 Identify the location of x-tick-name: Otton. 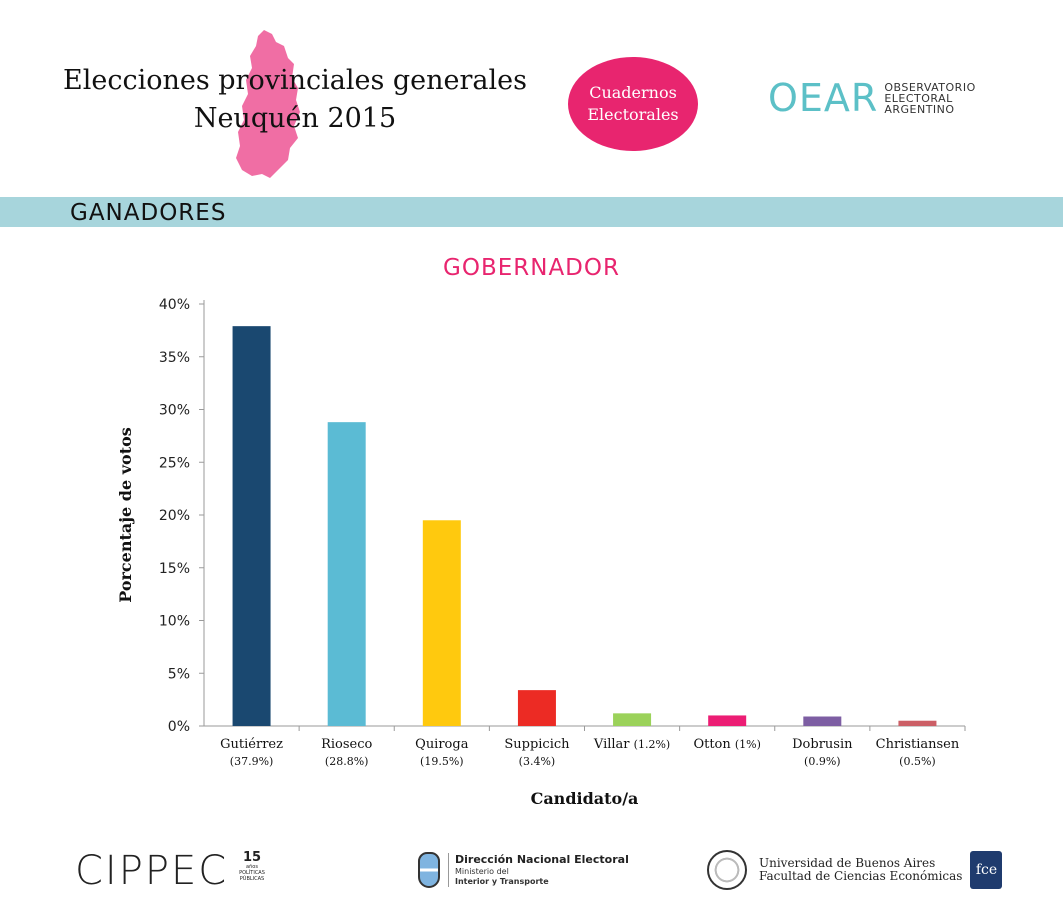
(713, 744).